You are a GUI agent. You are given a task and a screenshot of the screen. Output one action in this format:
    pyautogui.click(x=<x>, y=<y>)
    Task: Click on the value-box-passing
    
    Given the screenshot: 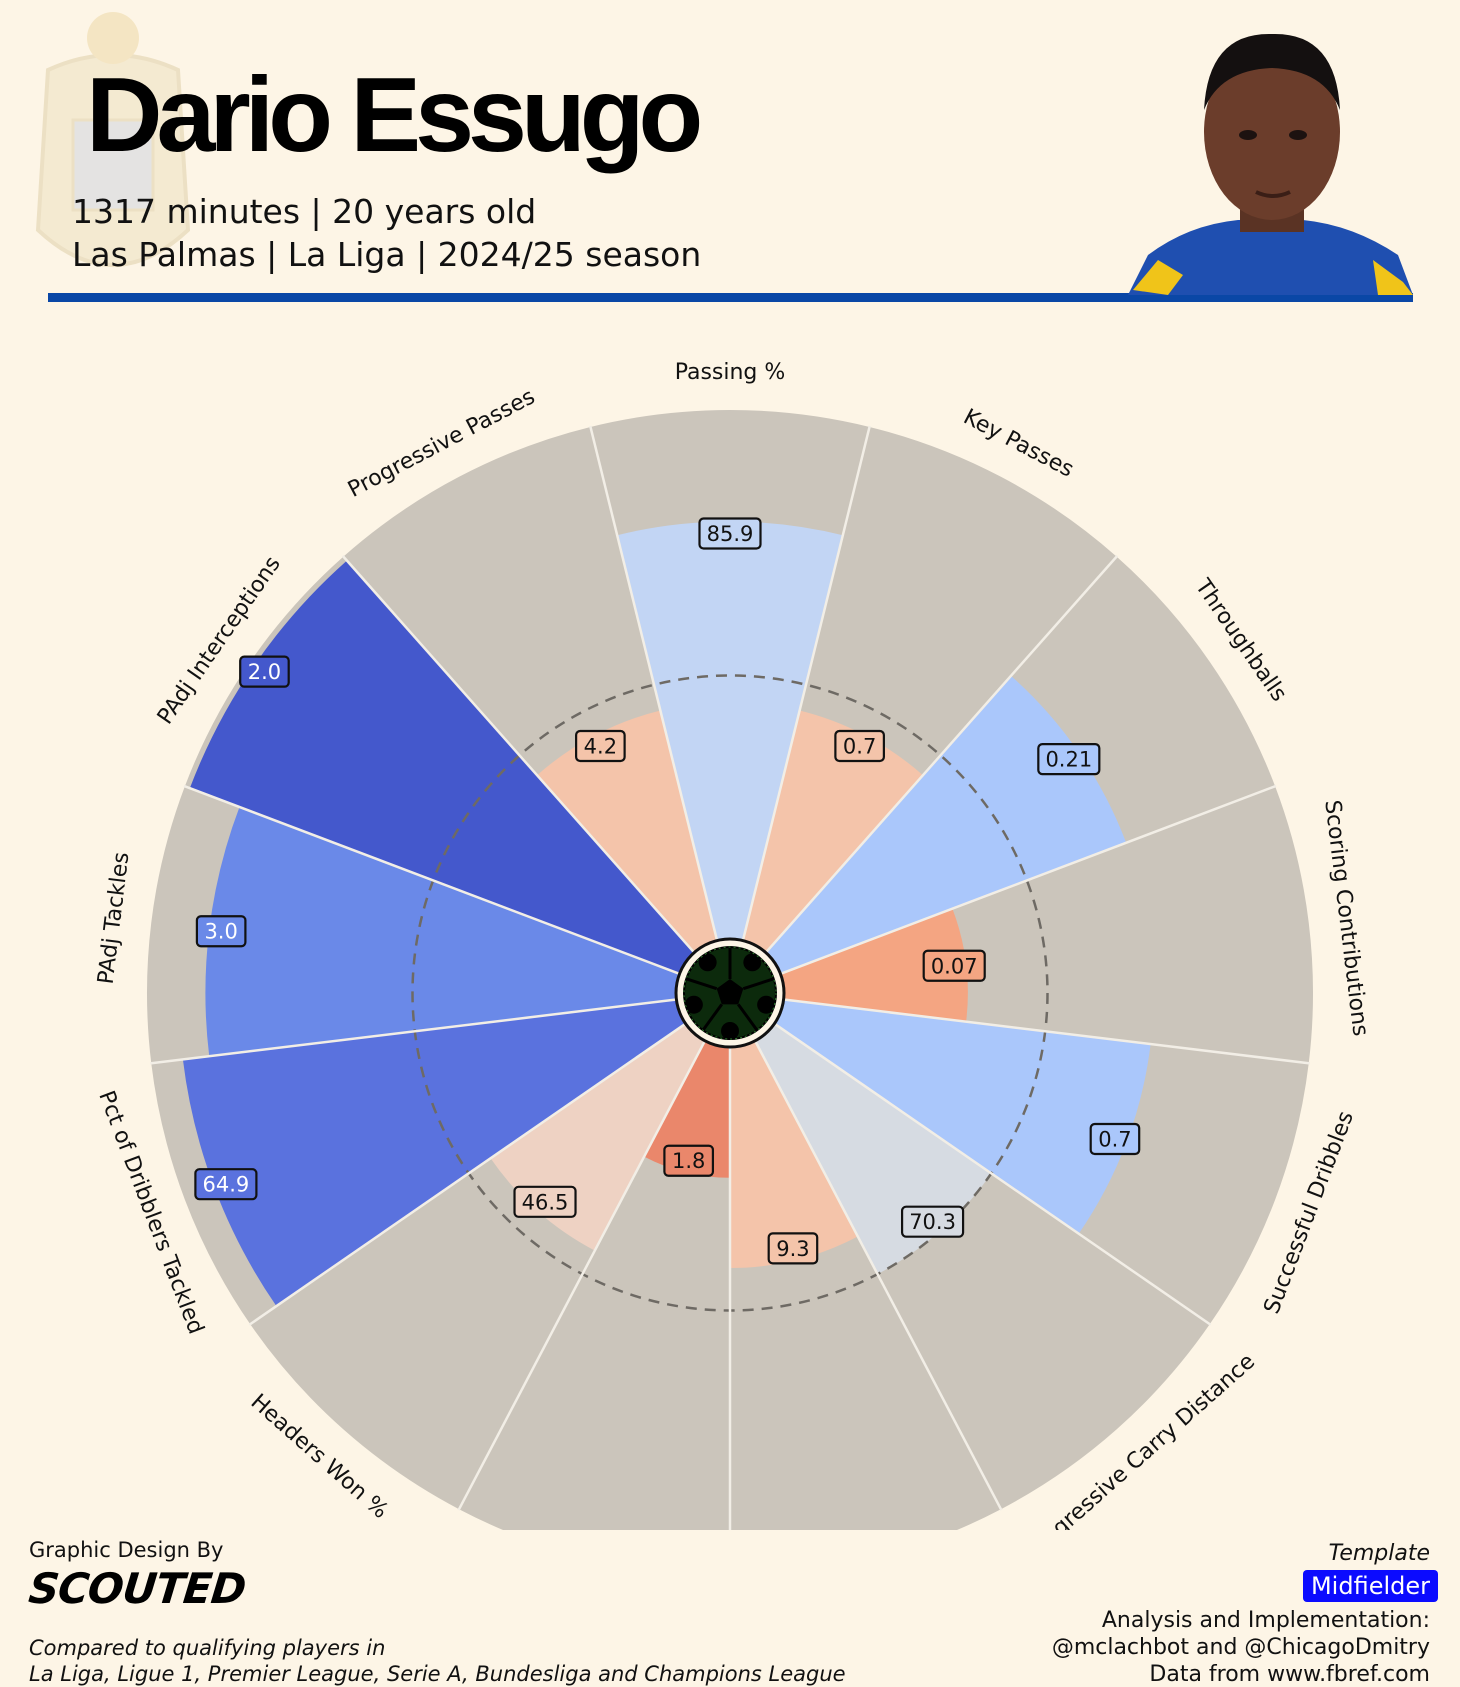 What is the action you would take?
    pyautogui.click(x=730, y=533)
    